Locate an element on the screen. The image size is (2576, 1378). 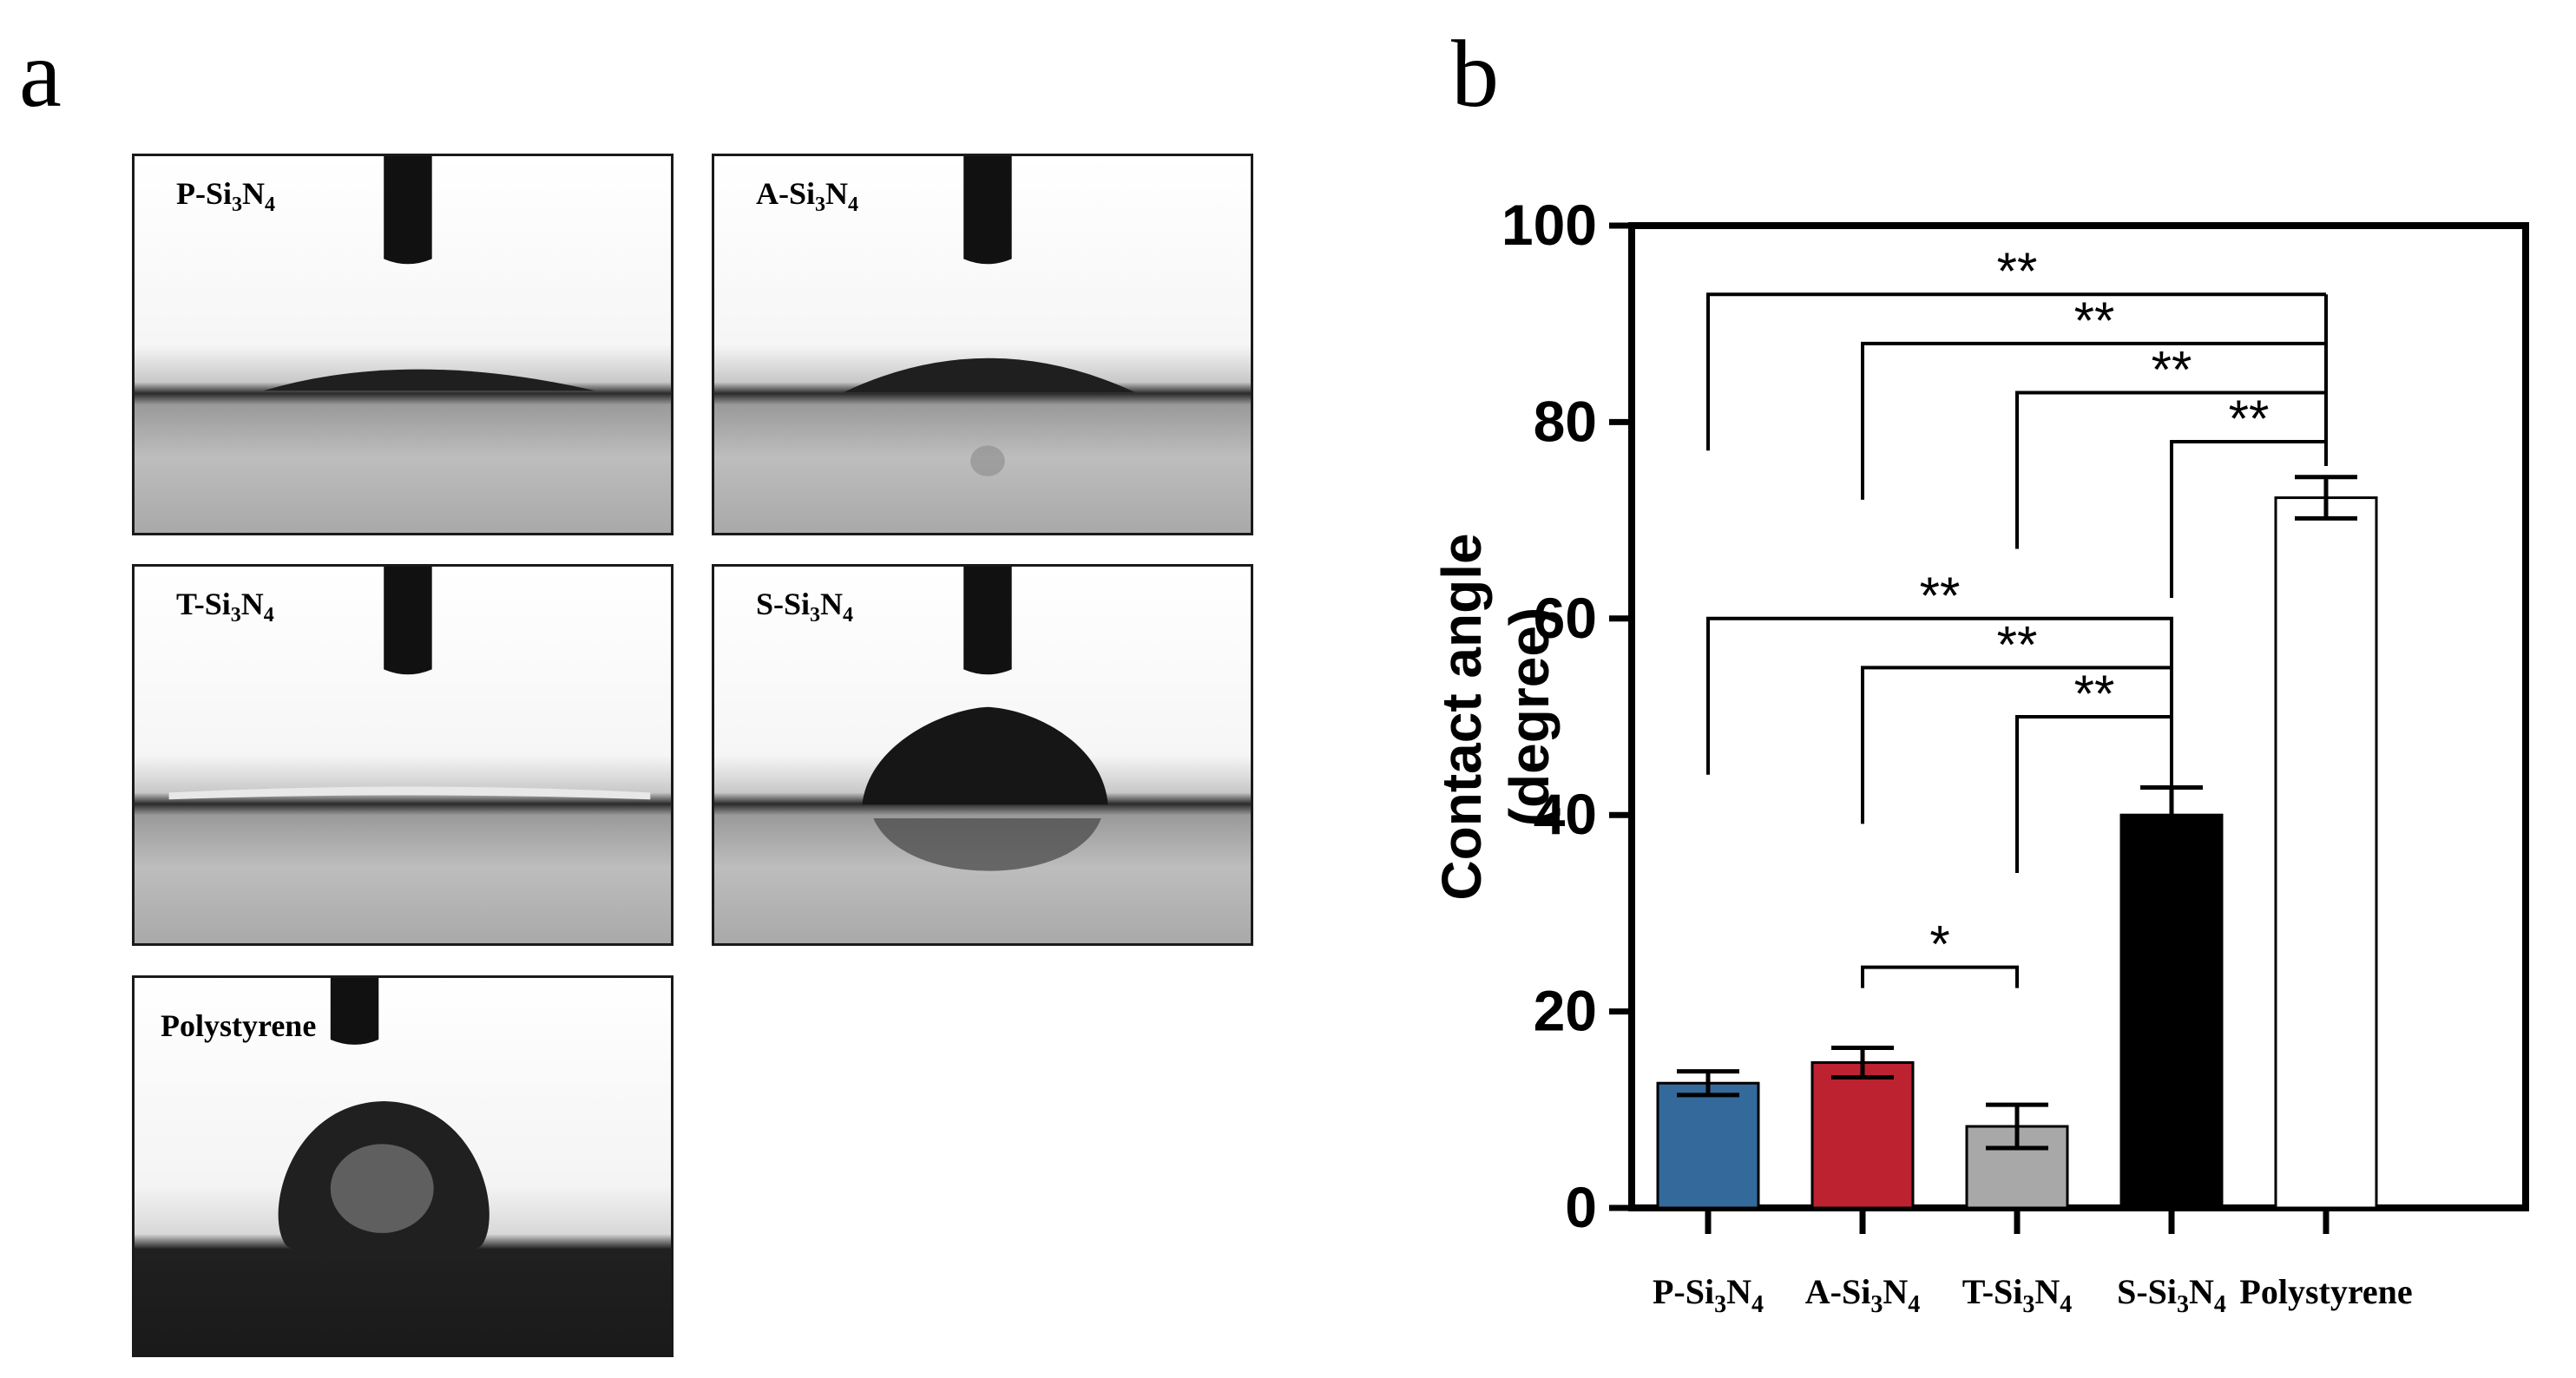
y-tick-label: 0 is located at coordinates (1581, 1207).